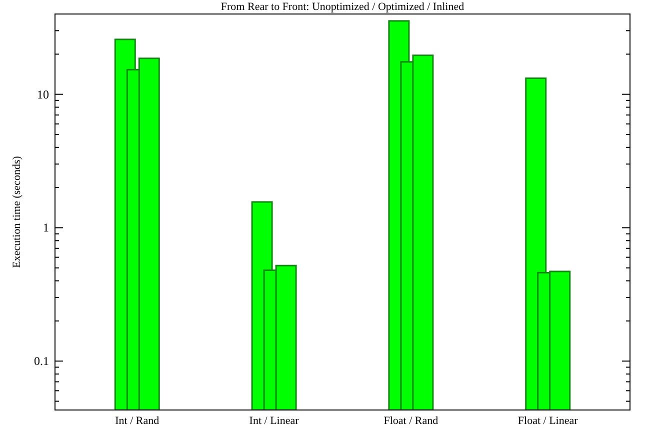 The height and width of the screenshot is (438, 653). What do you see at coordinates (137, 421) in the screenshot?
I see `x-tick-label: Int / Rand` at bounding box center [137, 421].